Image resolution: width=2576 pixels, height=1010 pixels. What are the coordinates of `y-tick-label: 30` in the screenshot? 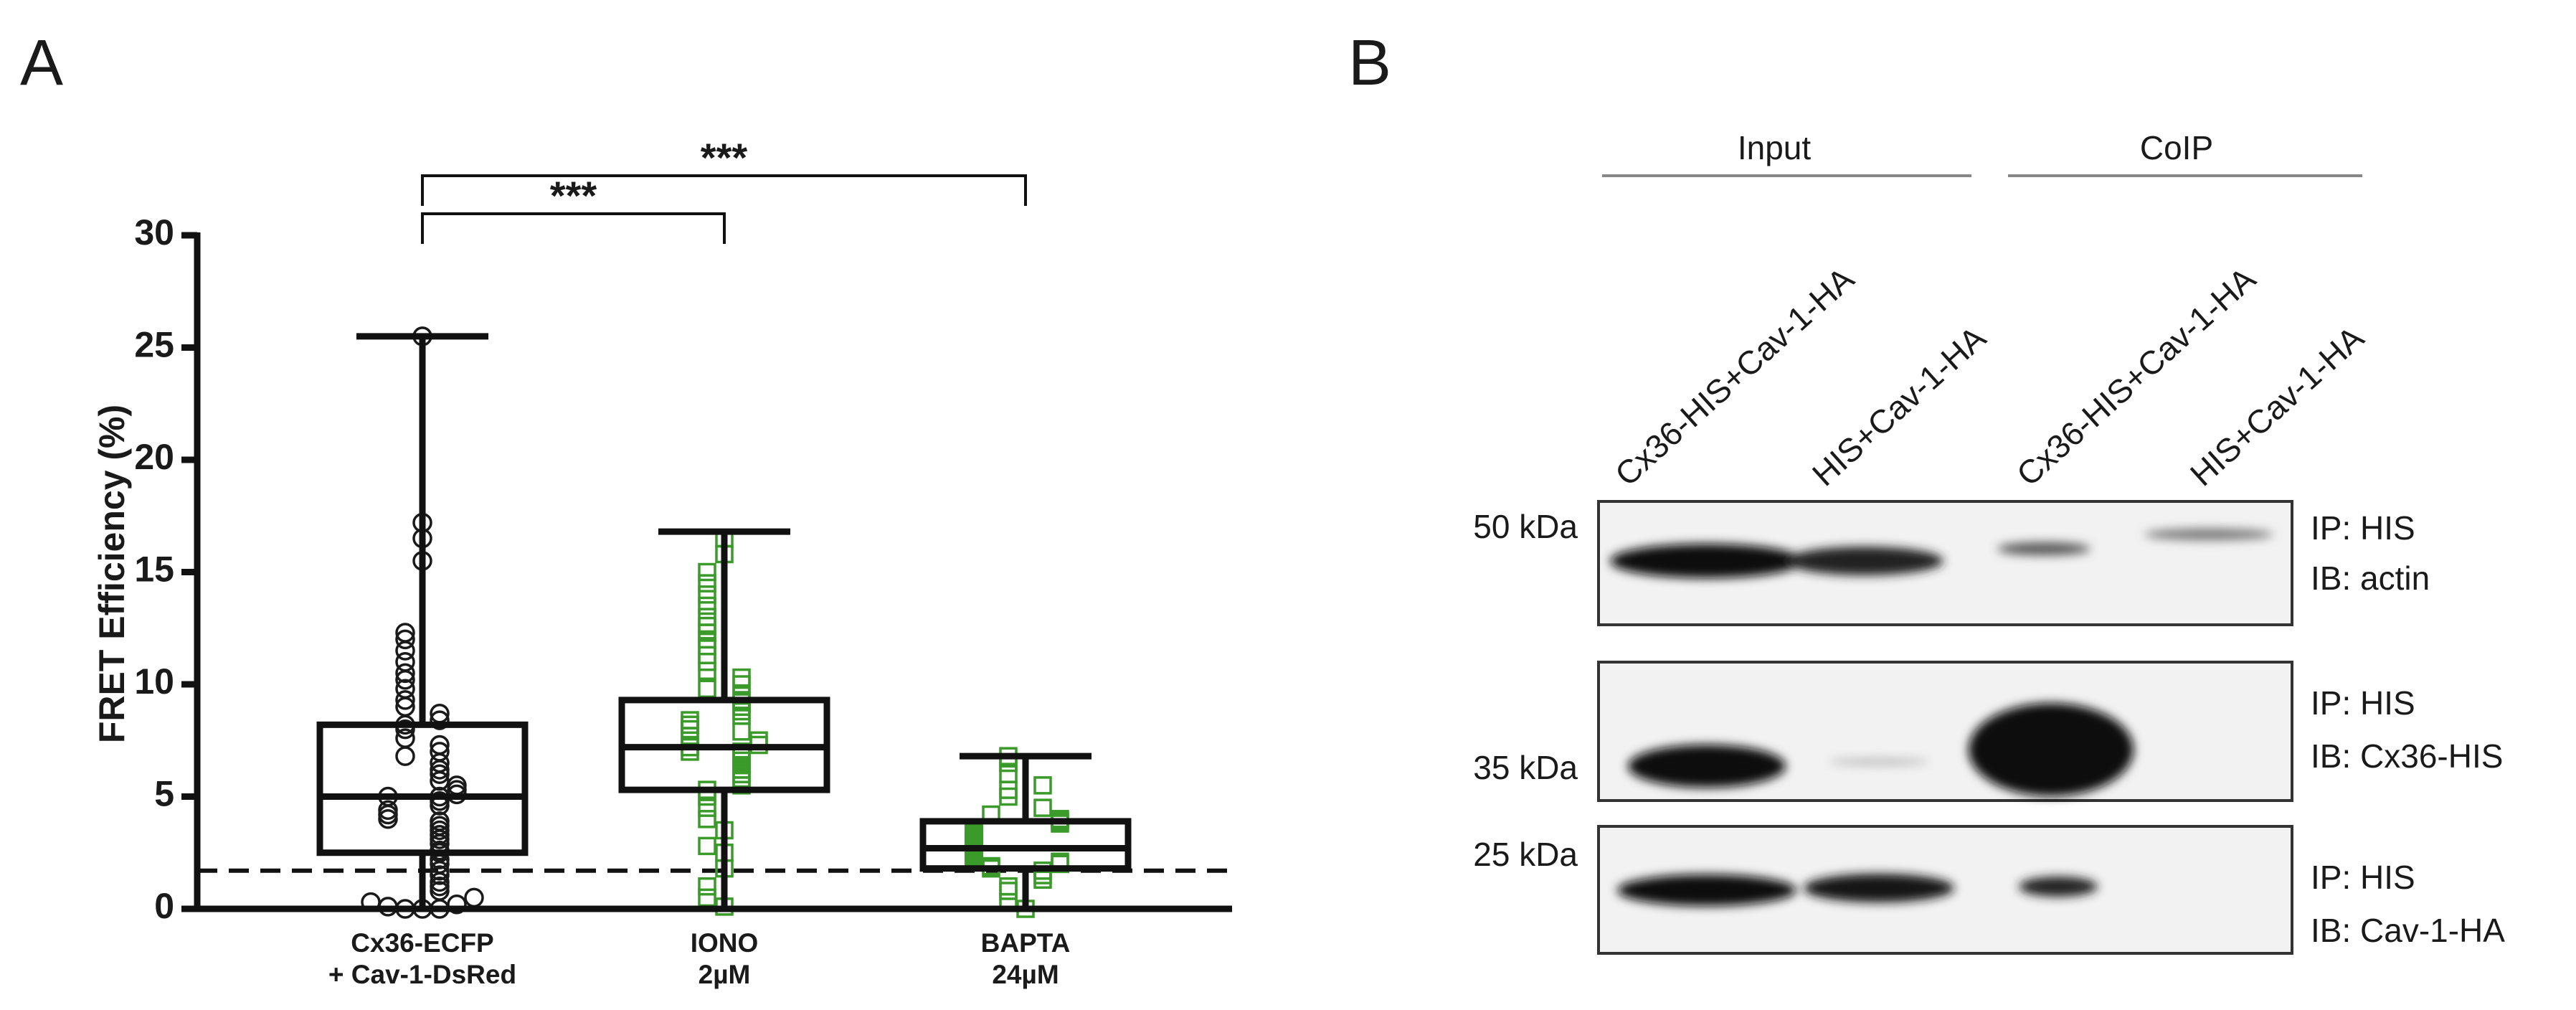 It's located at (154, 232).